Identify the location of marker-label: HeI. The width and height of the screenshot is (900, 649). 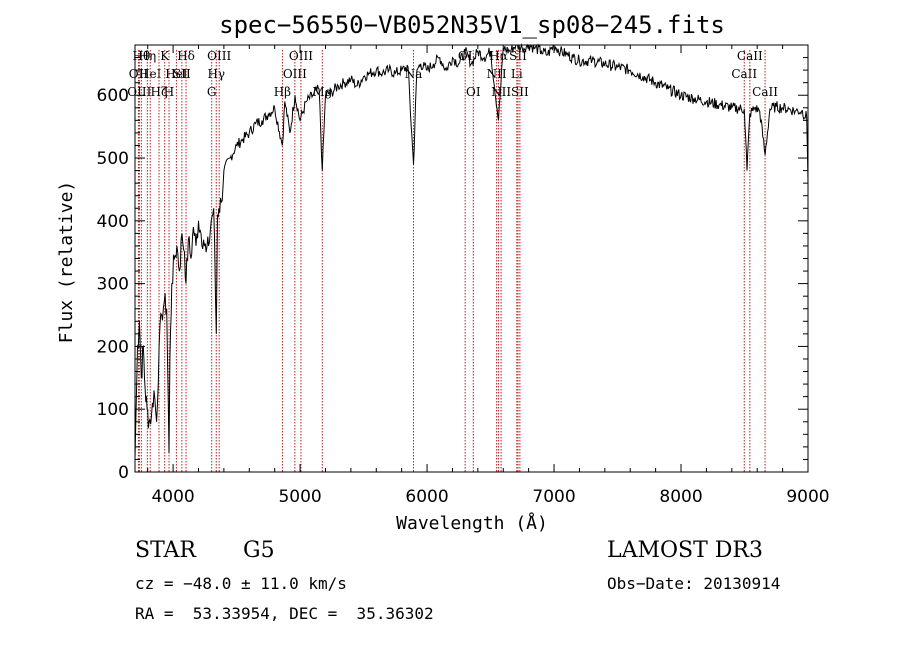
(150, 74).